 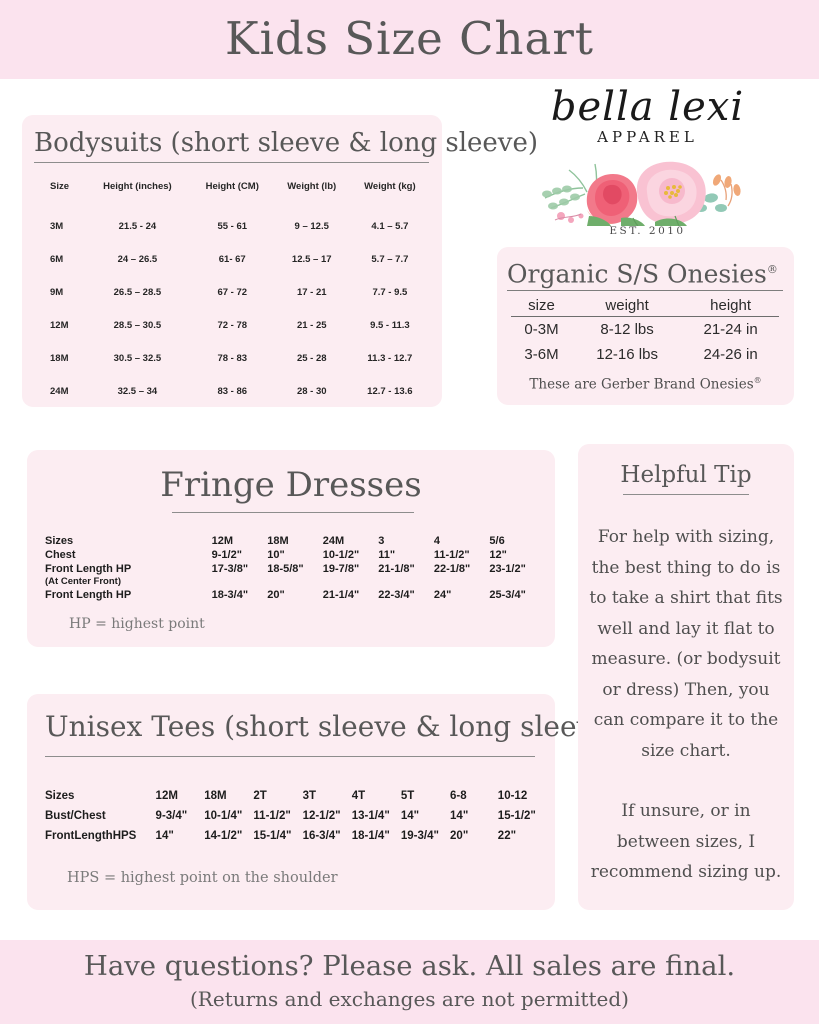 I want to click on table-cell: 22-1/8", so click(x=452, y=569).